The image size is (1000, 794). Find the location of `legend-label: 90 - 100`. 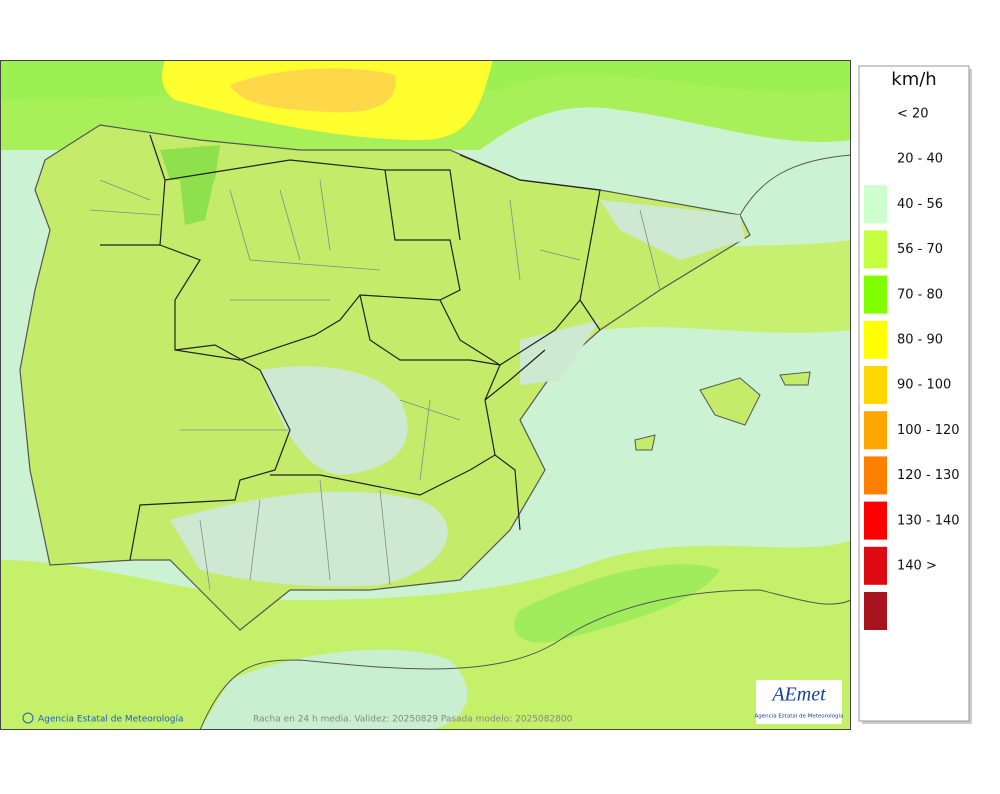

legend-label: 90 - 100 is located at coordinates (924, 385).